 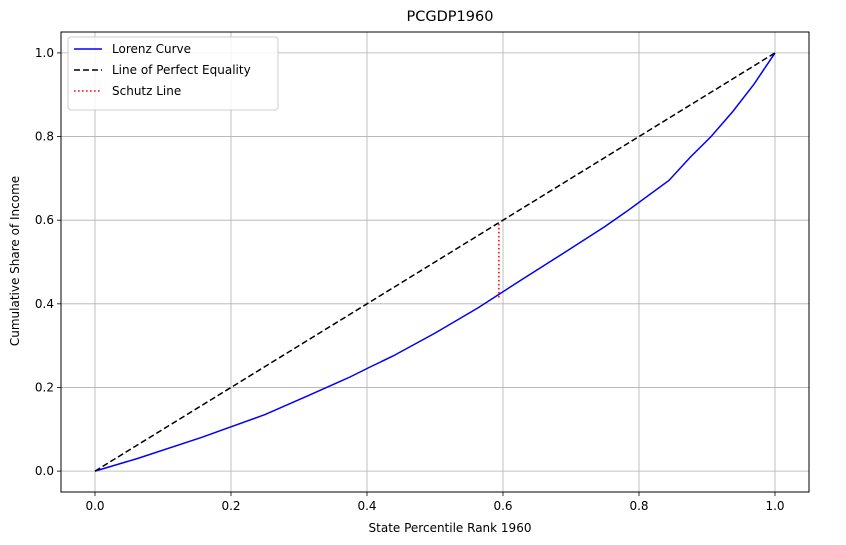 I want to click on y-tick-label: 0.2, so click(x=44, y=387).